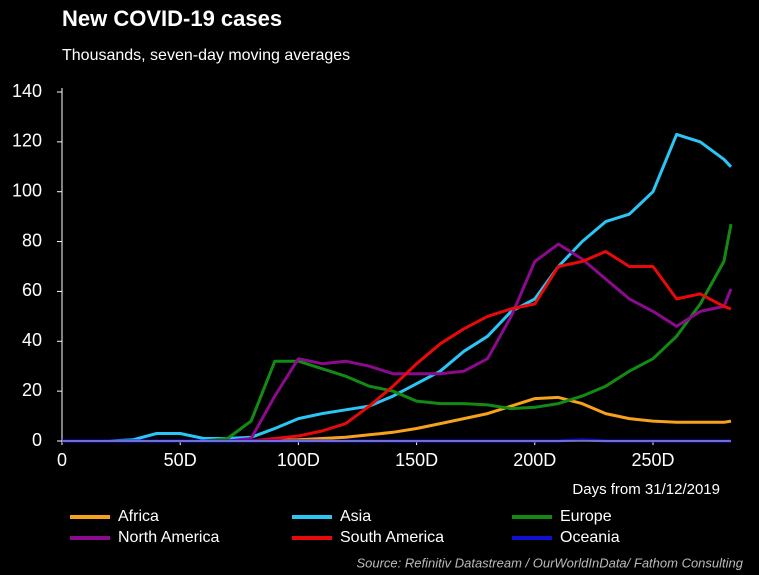 This screenshot has height=575, width=759. What do you see at coordinates (27, 190) in the screenshot?
I see `y-tick-label: 100` at bounding box center [27, 190].